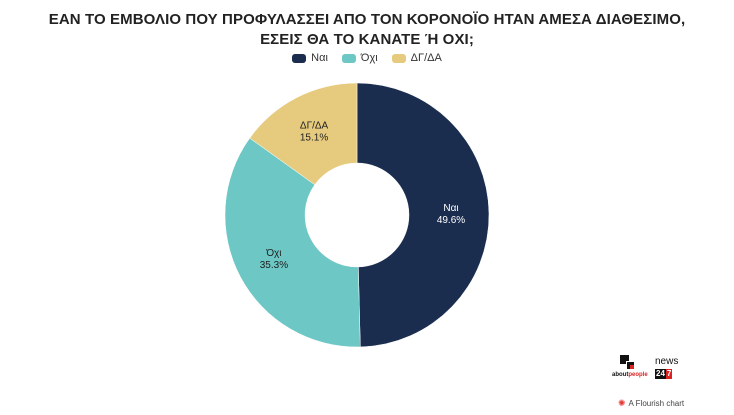  I want to click on aboutpeople-logo: aboutpeople, so click(630, 369).